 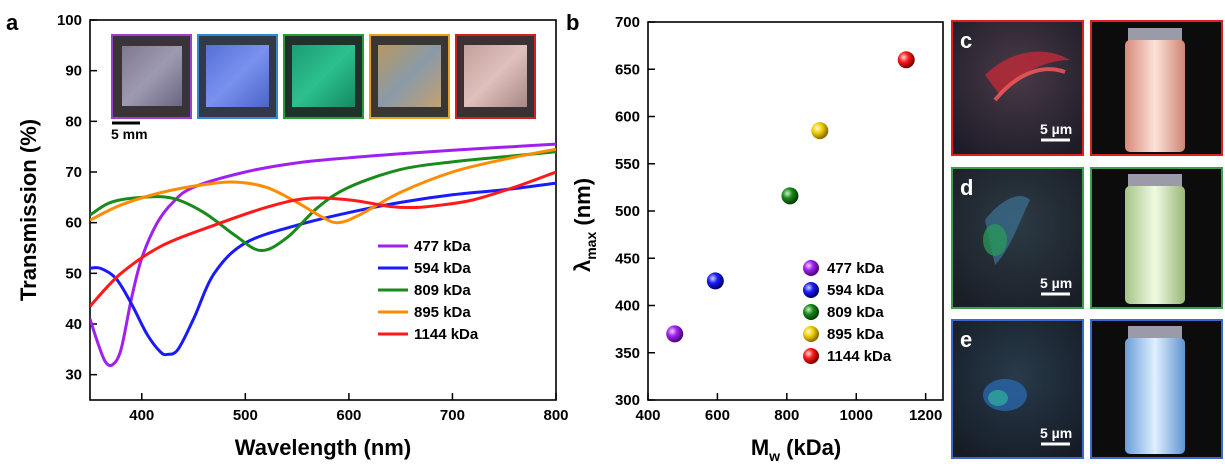 I want to click on x-tick-label: 400, so click(x=141, y=415).